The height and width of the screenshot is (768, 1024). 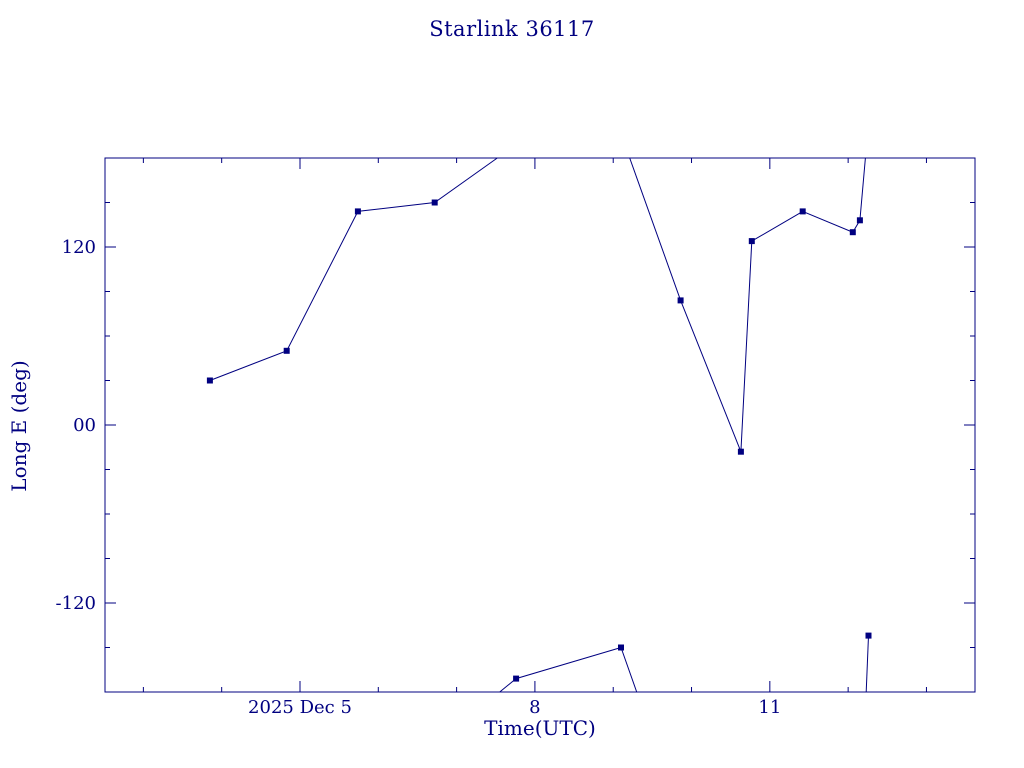 What do you see at coordinates (300, 707) in the screenshot?
I see `x-tick-label: 2025 Dec 5` at bounding box center [300, 707].